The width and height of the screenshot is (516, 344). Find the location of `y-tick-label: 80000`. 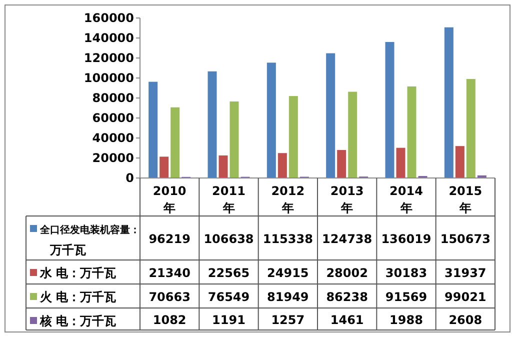

y-tick-label: 80000 is located at coordinates (113, 98).